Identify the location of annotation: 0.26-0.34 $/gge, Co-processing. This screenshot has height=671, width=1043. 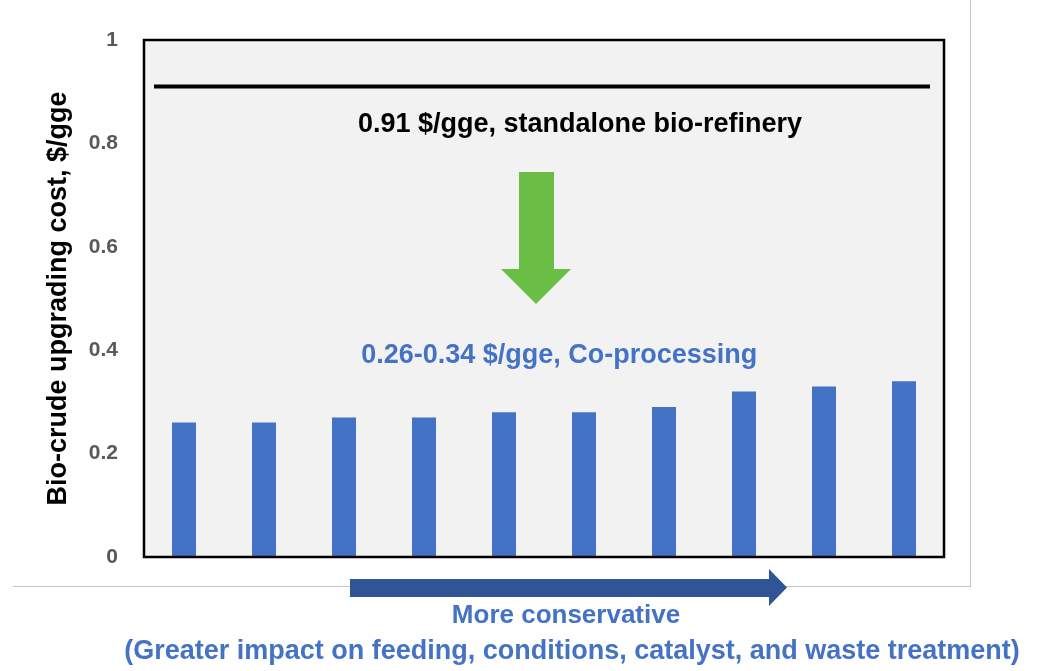
(559, 353).